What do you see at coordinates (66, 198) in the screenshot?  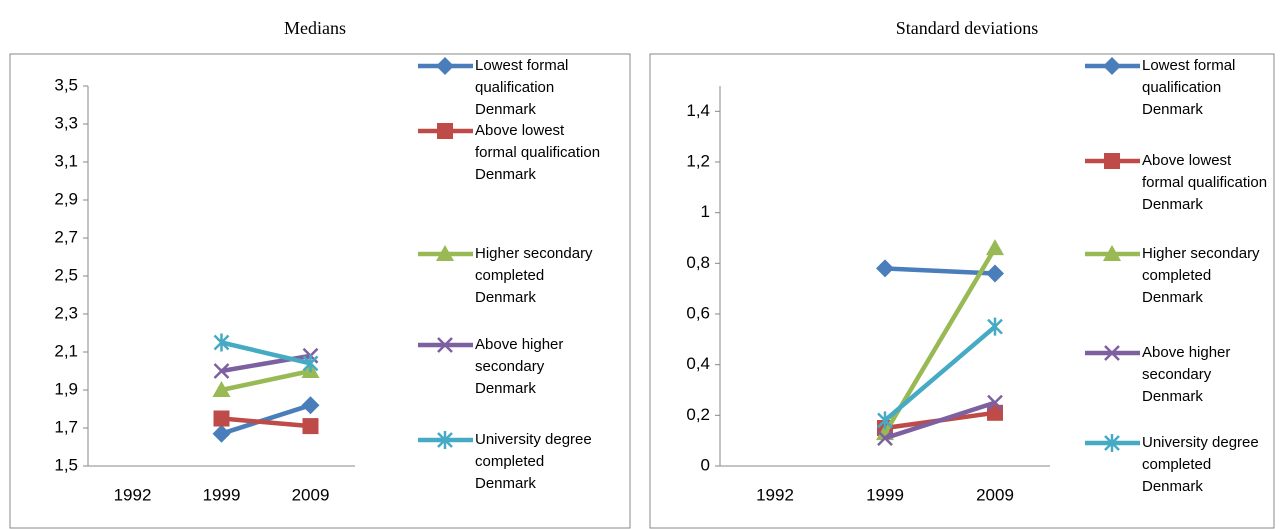 I see `y-tick-label: 2,9` at bounding box center [66, 198].